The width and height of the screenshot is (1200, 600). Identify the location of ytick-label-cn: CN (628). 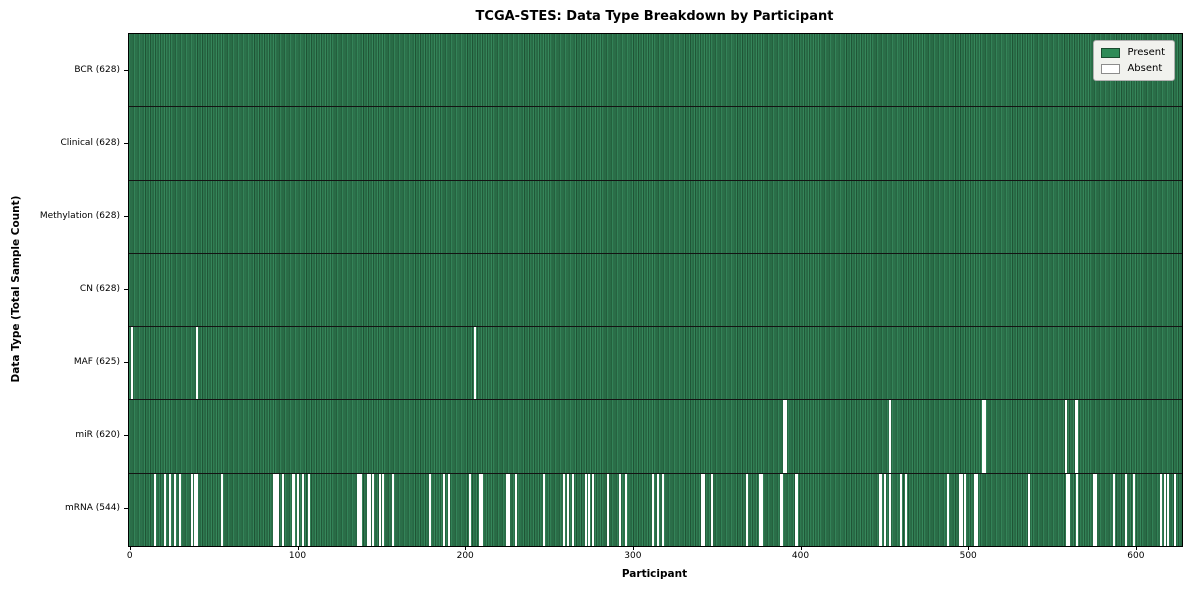
(99, 289).